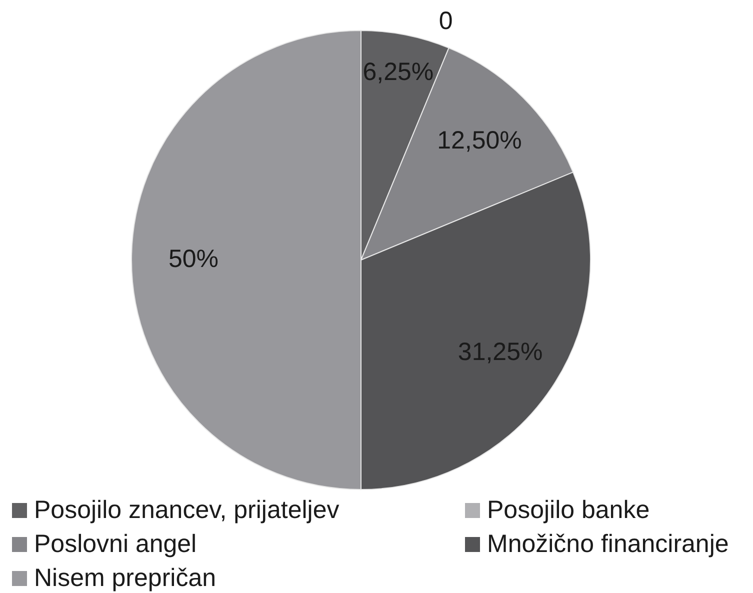 This screenshot has height=593, width=753. Describe the element at coordinates (500, 352) in the screenshot. I see `data-label: 31,25%` at that location.